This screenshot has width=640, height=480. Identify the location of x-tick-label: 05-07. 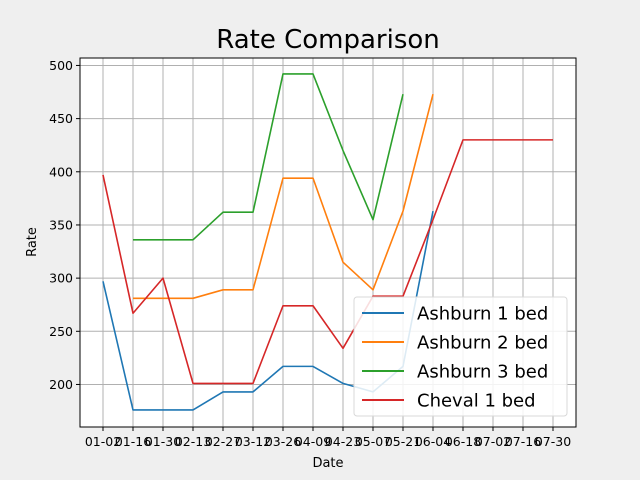
(373, 441).